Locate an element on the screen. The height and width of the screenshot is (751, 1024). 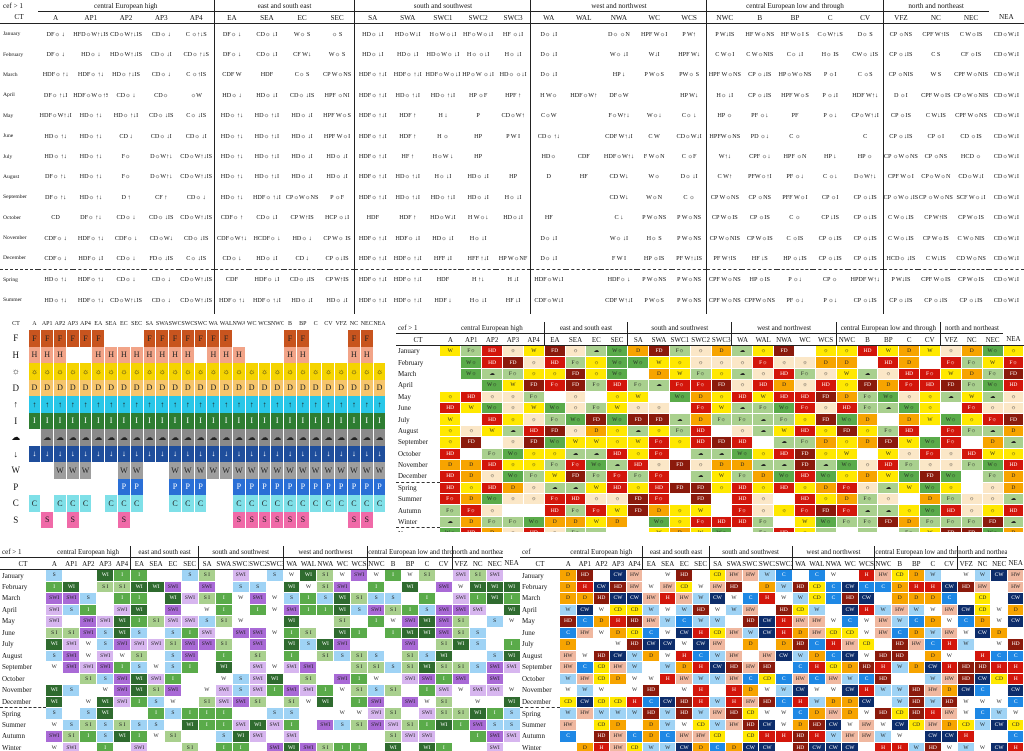
table-cell: DF☼ ↓ is located at coordinates (231, 54).